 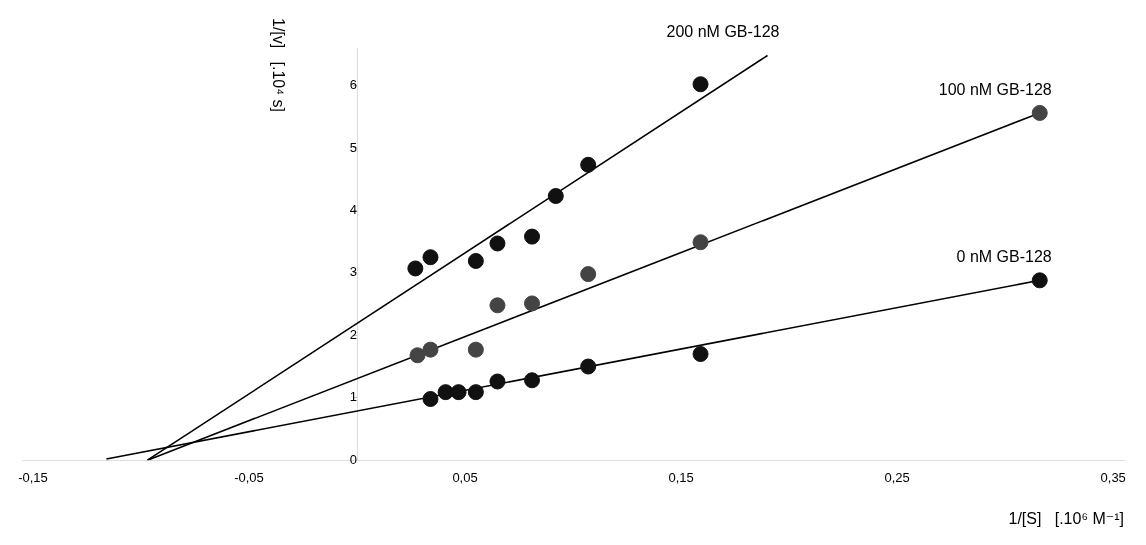 I want to click on y-tick-label: 1, so click(x=353, y=397).